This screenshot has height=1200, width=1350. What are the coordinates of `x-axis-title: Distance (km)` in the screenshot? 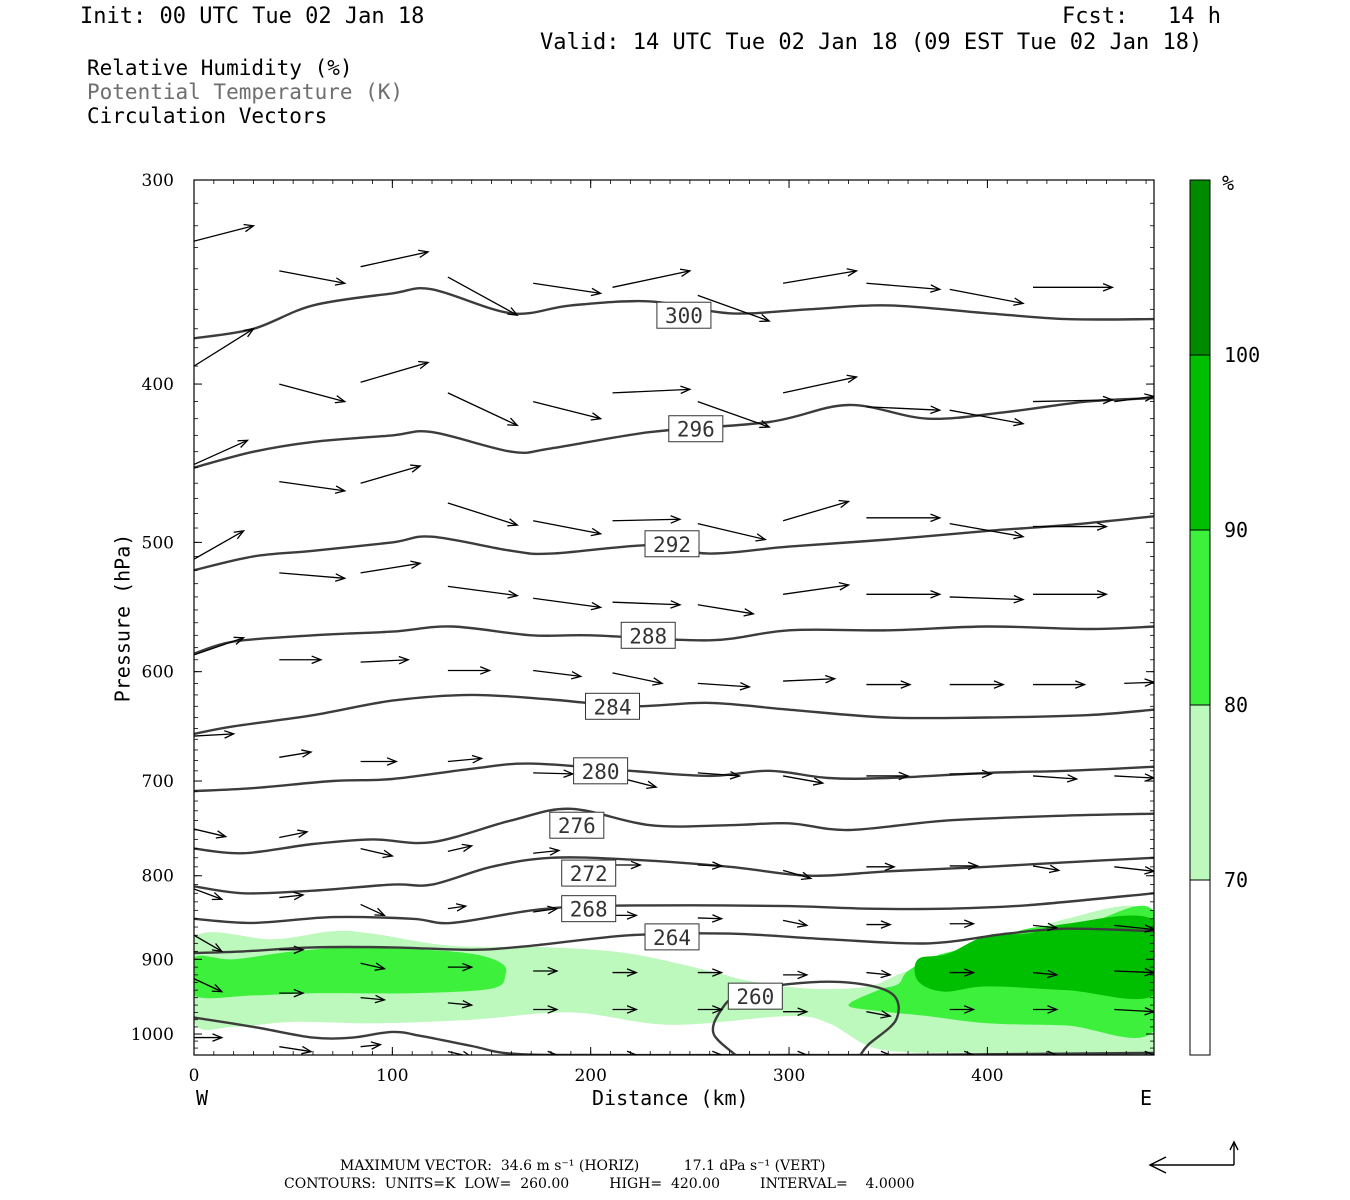 It's located at (670, 1098).